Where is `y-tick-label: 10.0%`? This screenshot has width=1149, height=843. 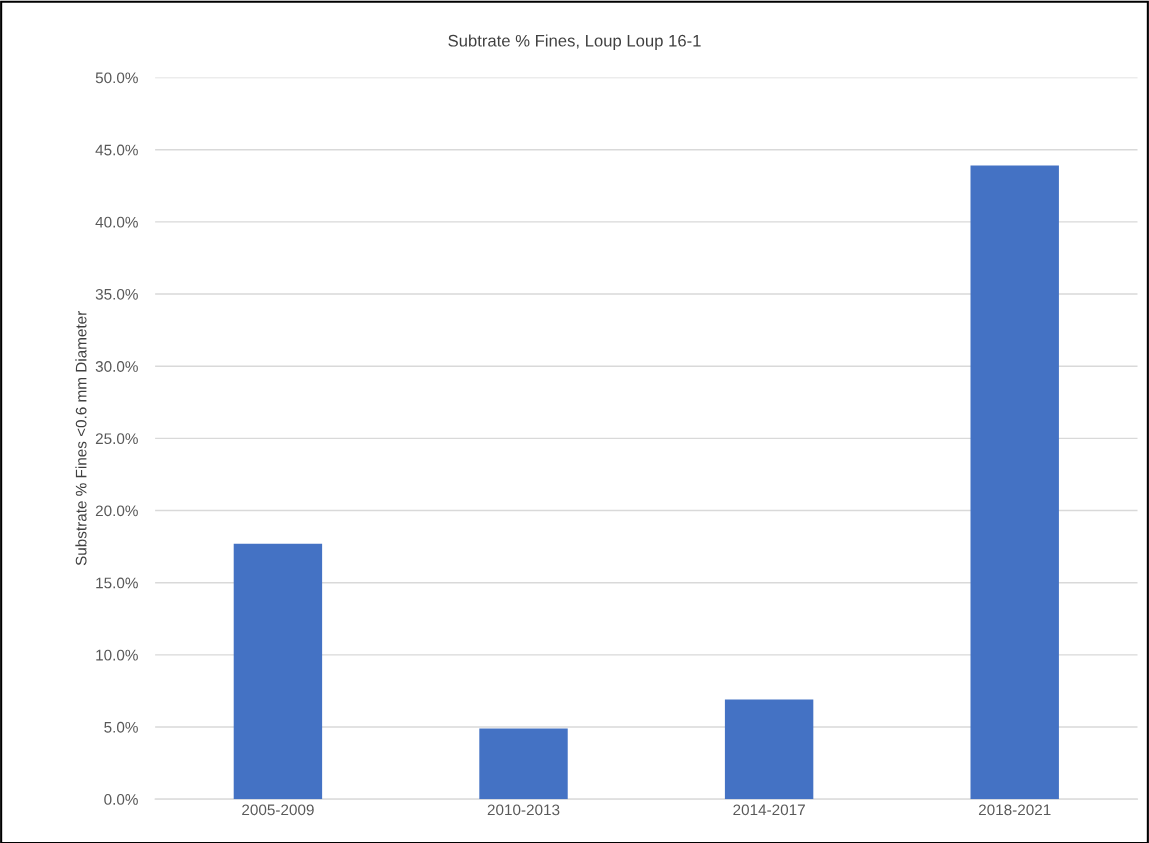 y-tick-label: 10.0% is located at coordinates (117, 655).